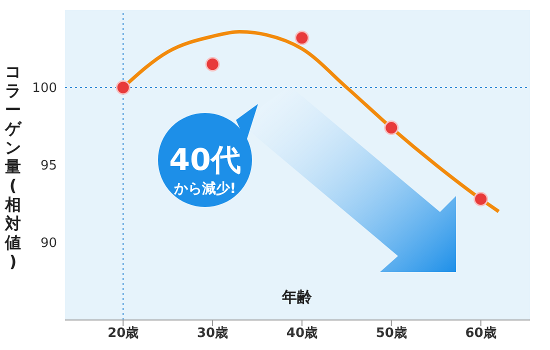 The height and width of the screenshot is (350, 550). What do you see at coordinates (391, 334) in the screenshot?
I see `x-tick-label: 50歳` at bounding box center [391, 334].